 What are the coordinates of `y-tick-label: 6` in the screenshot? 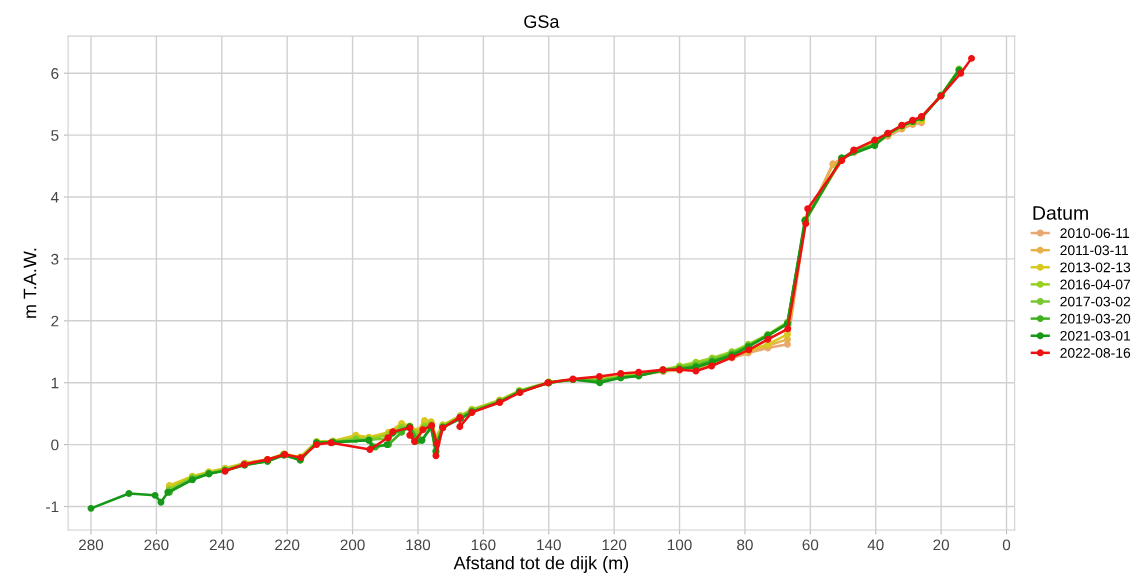 It's located at (55, 73).